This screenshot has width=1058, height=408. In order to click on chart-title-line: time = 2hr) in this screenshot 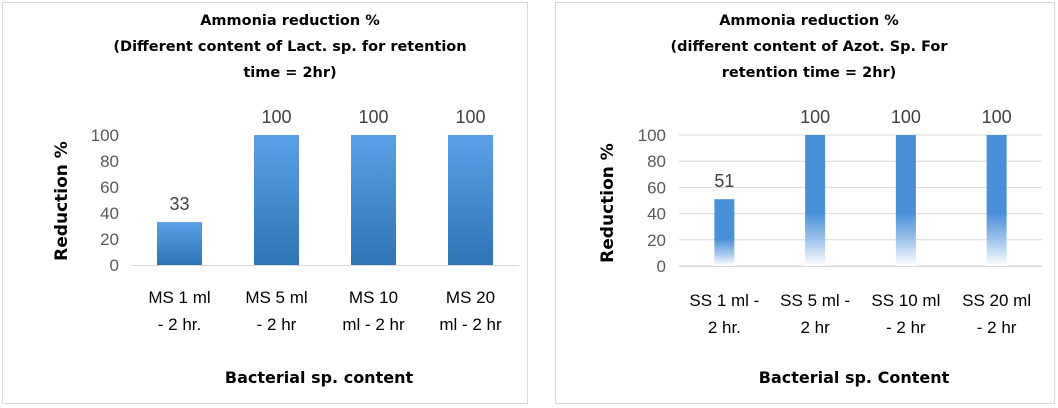, I will do `click(289, 73)`.